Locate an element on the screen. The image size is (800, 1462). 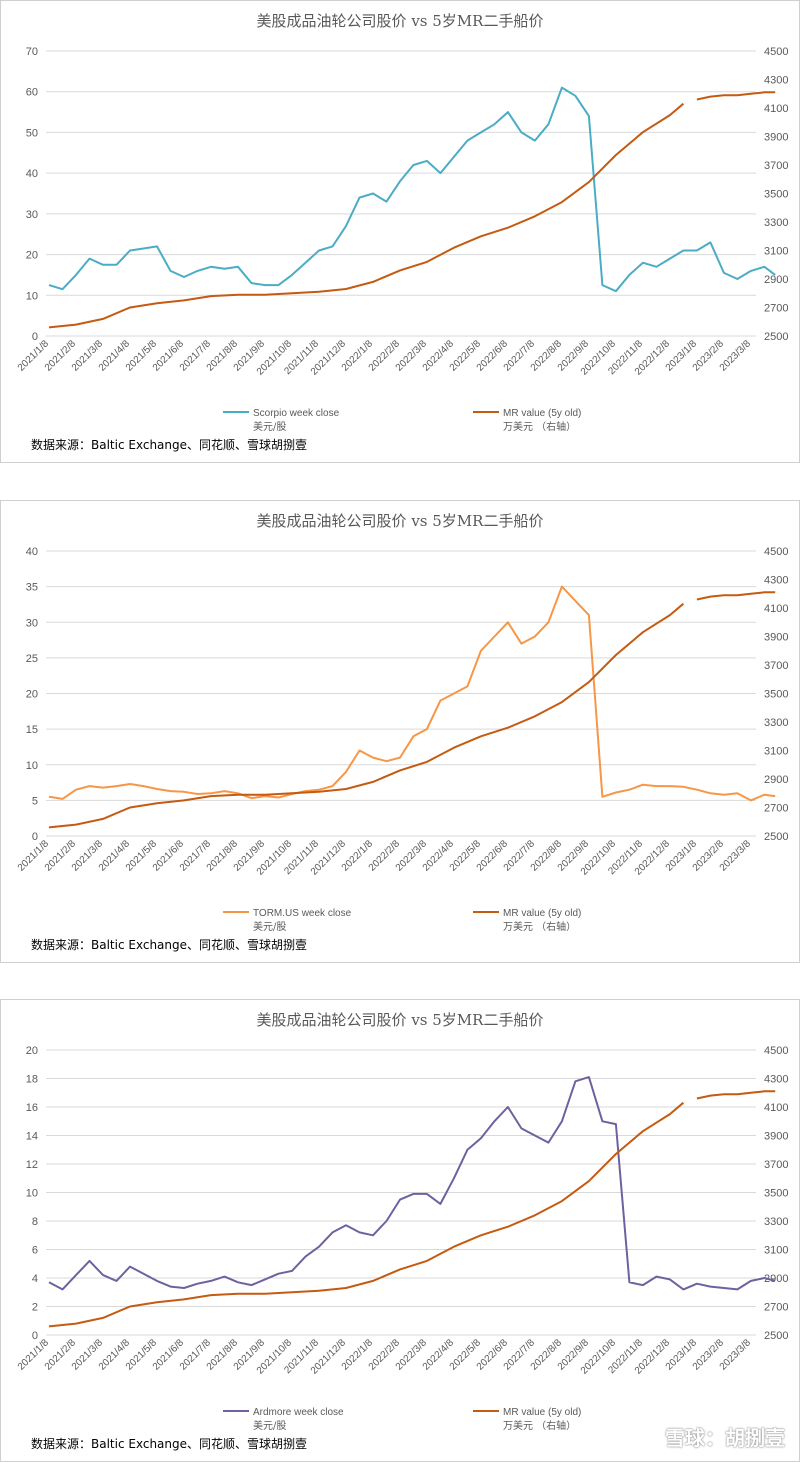
left-tick-label: 14 is located at coordinates (32, 1137).